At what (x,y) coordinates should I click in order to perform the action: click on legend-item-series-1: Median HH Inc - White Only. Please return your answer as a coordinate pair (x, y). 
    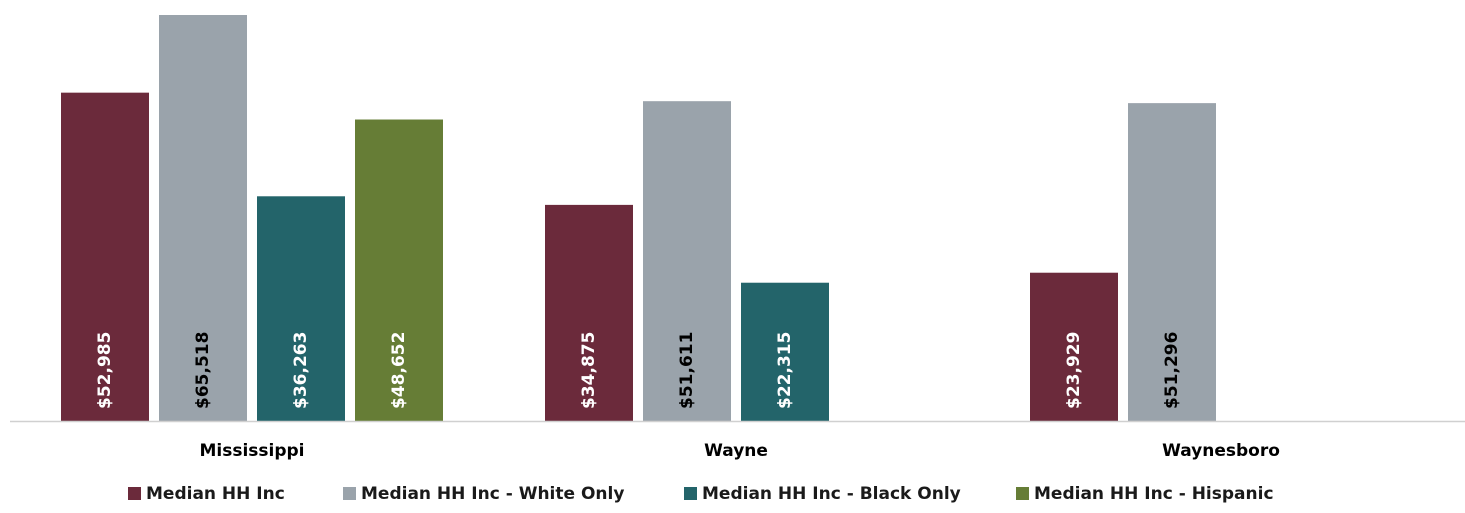
    Looking at the image, I should click on (483, 494).